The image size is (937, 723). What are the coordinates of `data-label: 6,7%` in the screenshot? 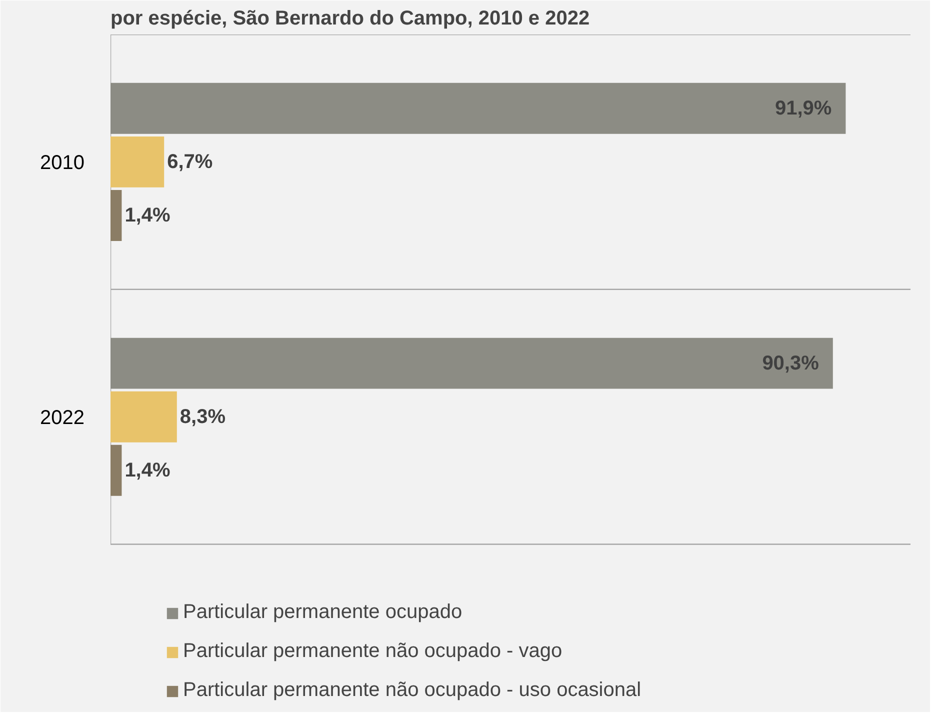 It's located at (190, 161).